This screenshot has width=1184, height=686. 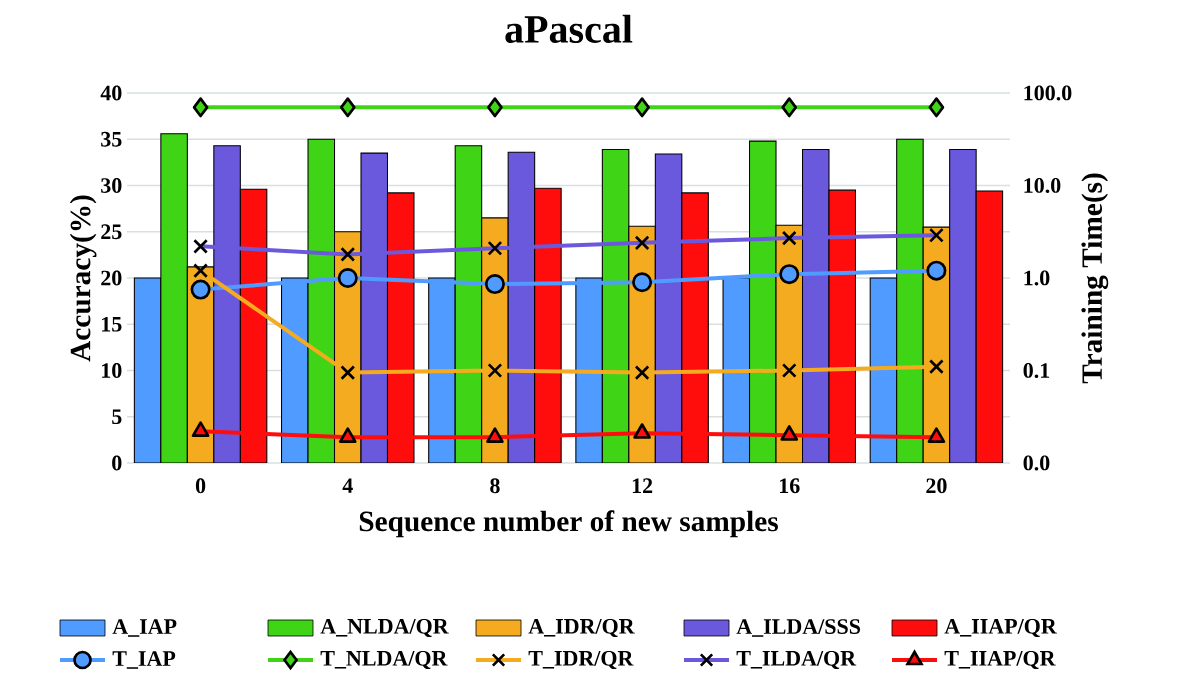 What do you see at coordinates (347, 485) in the screenshot?
I see `x-tick-label: 4` at bounding box center [347, 485].